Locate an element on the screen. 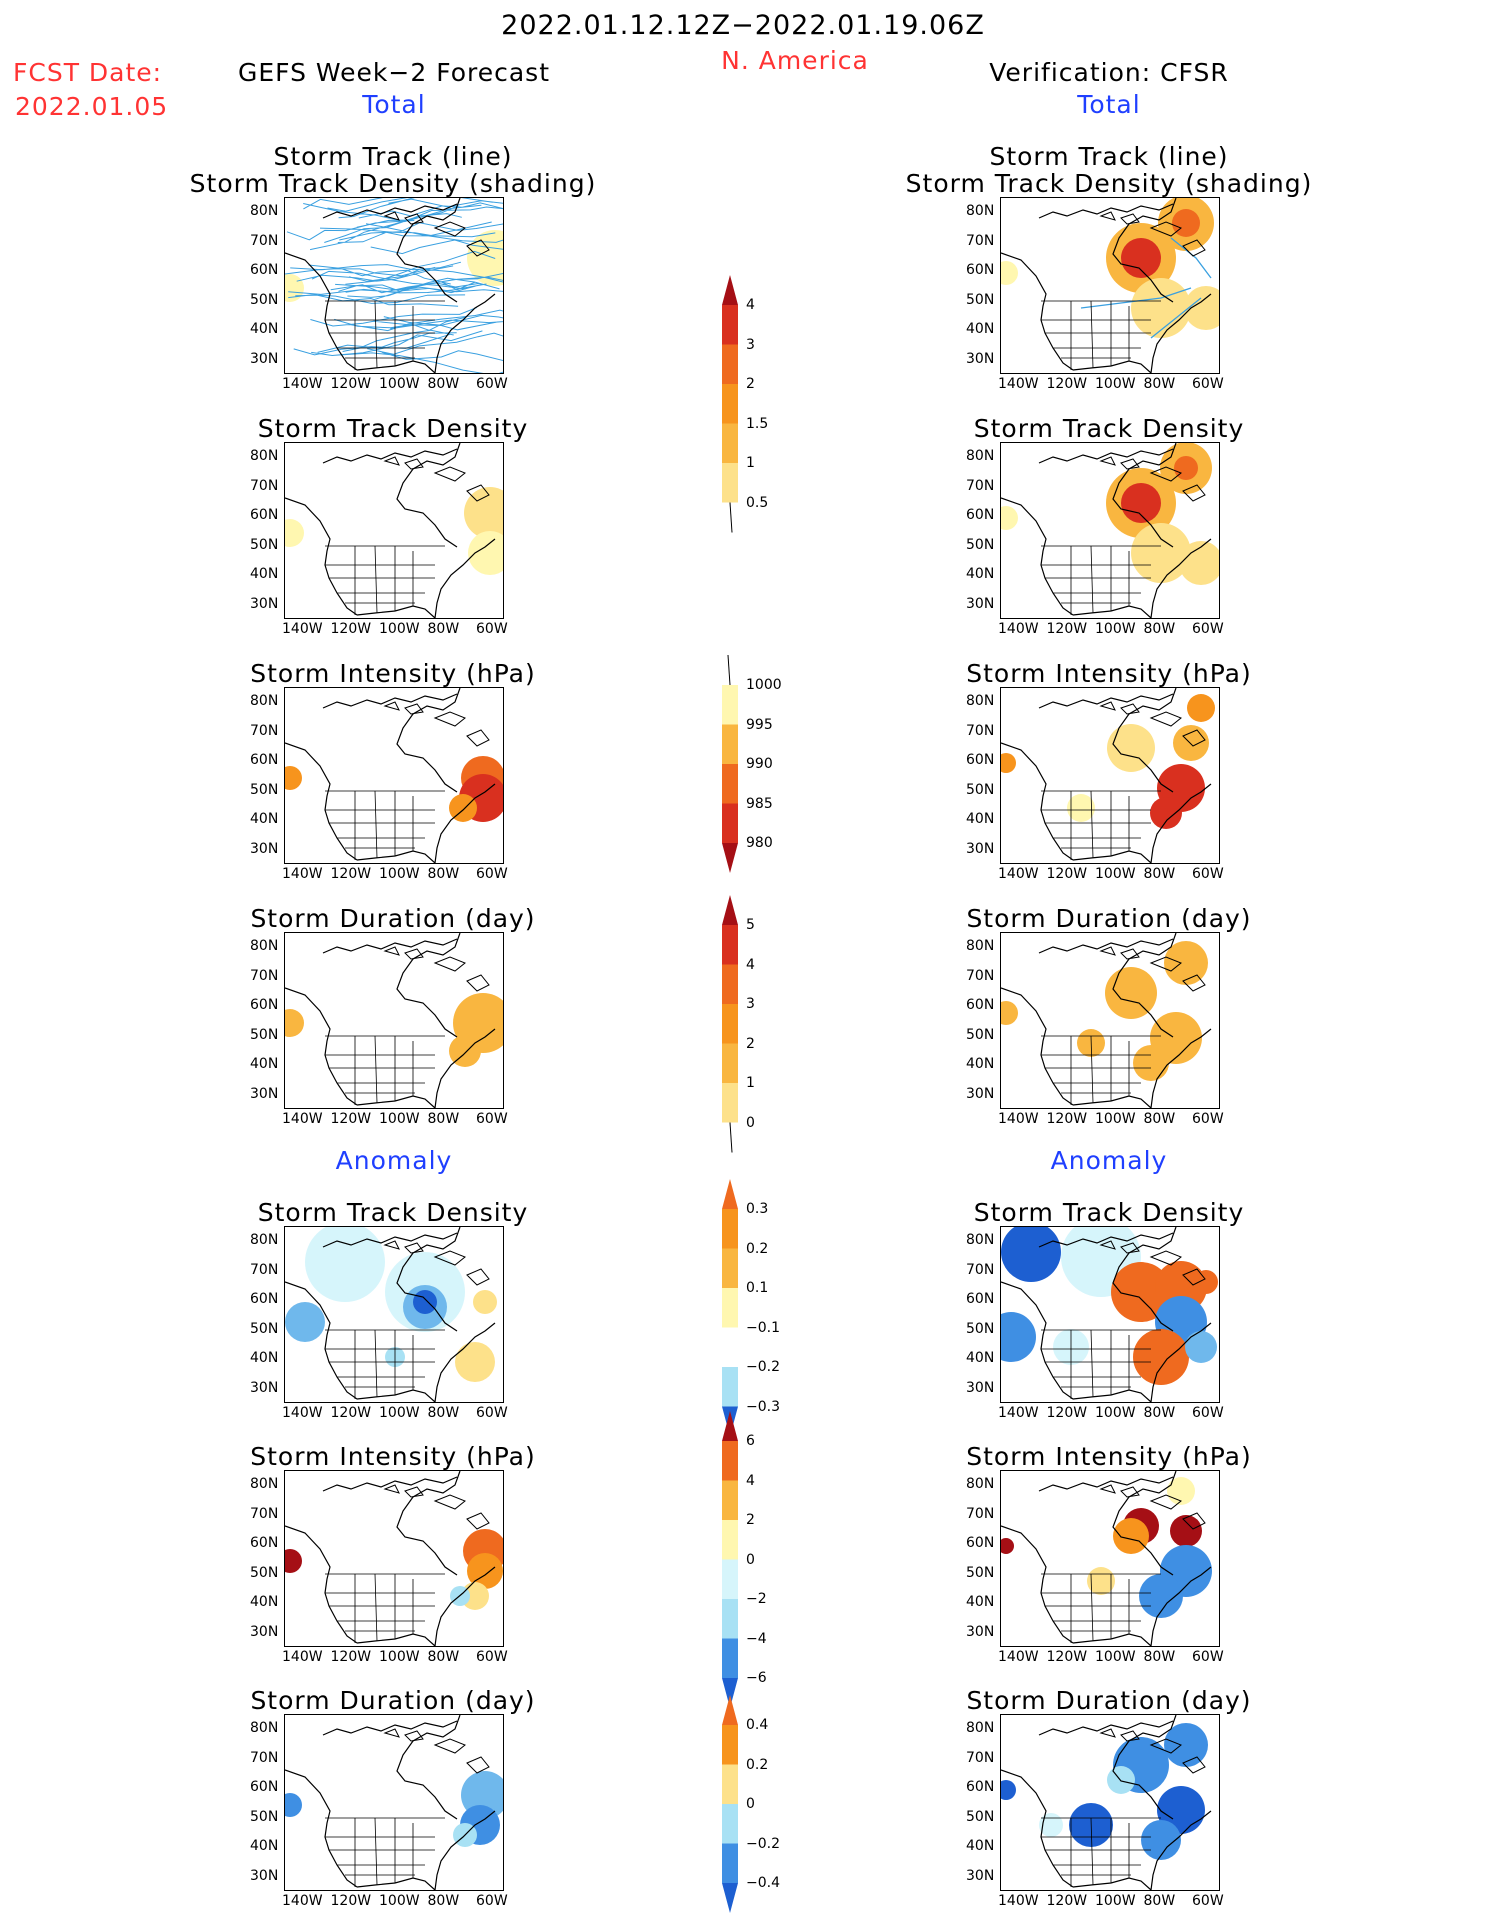  colorbar-bottom-line is located at coordinates (731, 517).